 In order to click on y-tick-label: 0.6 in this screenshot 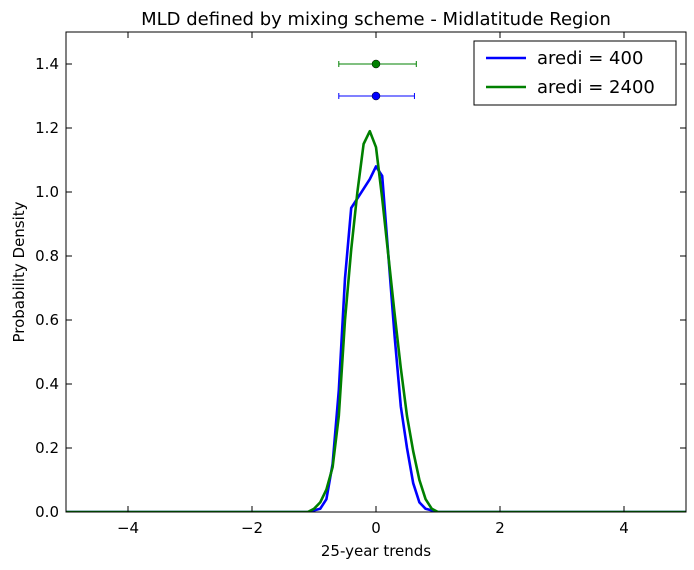, I will do `click(47, 320)`.